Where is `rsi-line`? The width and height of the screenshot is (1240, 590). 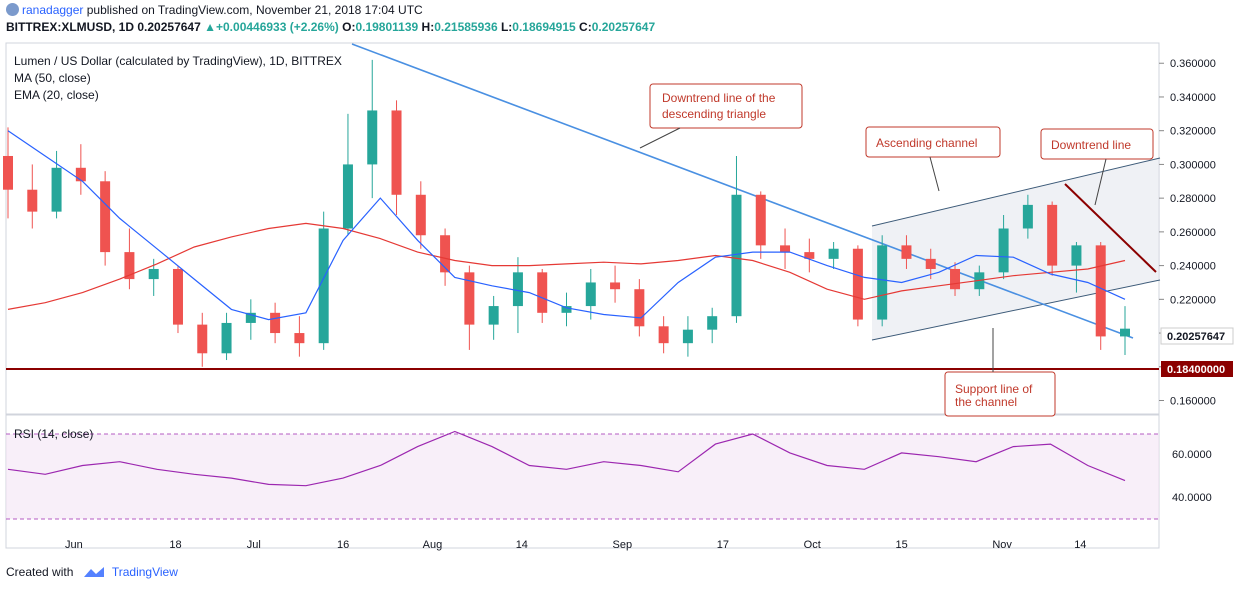 rsi-line is located at coordinates (566, 458).